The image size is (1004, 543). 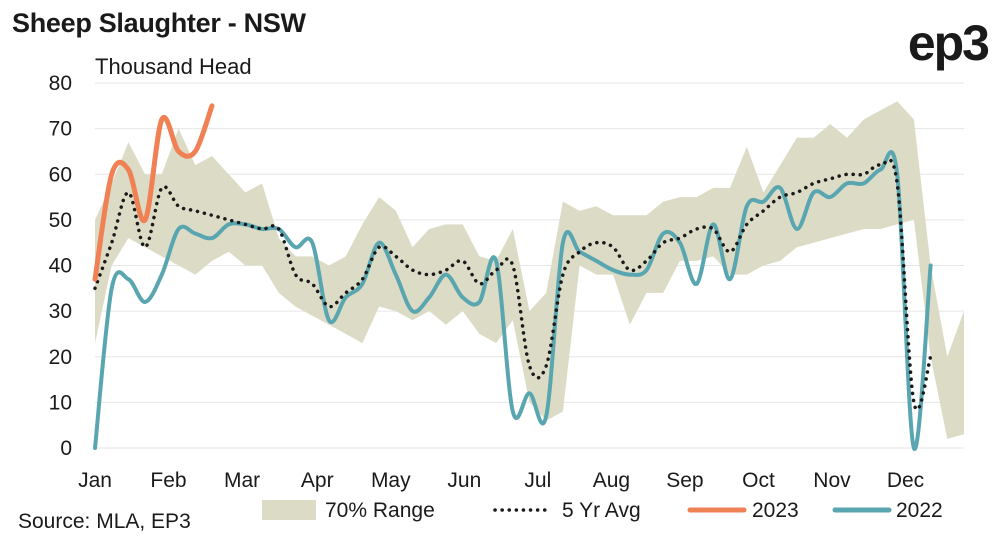 I want to click on x-tick-label: Nov, so click(x=832, y=480).